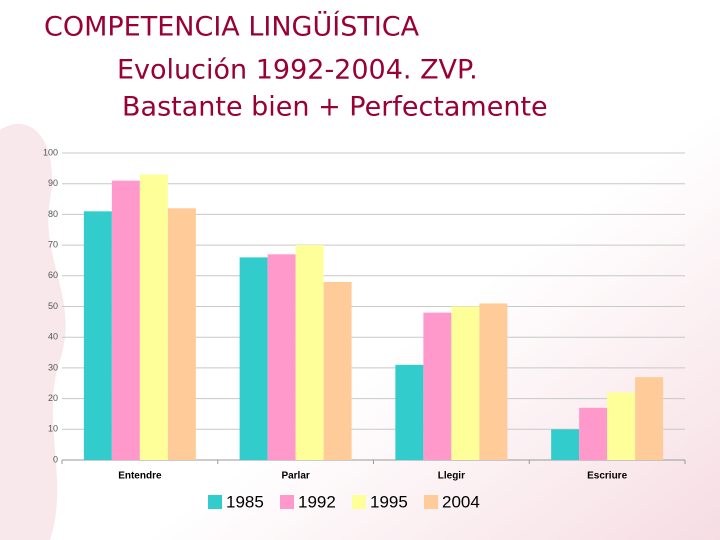 This screenshot has width=720, height=540. I want to click on y-tick-label: 50, so click(53, 306).